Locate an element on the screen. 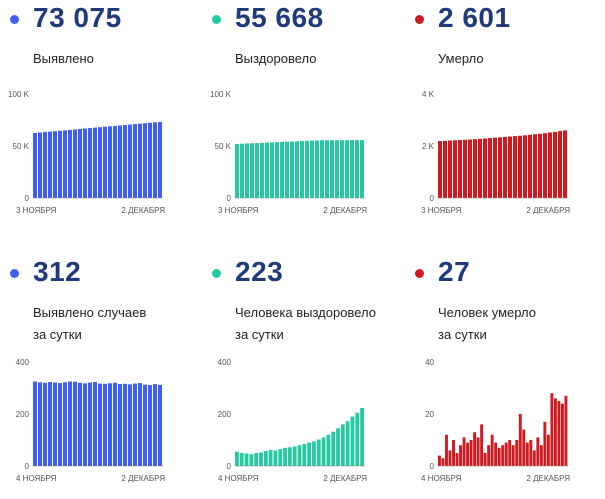  daily-recovered-value: 223 is located at coordinates (259, 271).